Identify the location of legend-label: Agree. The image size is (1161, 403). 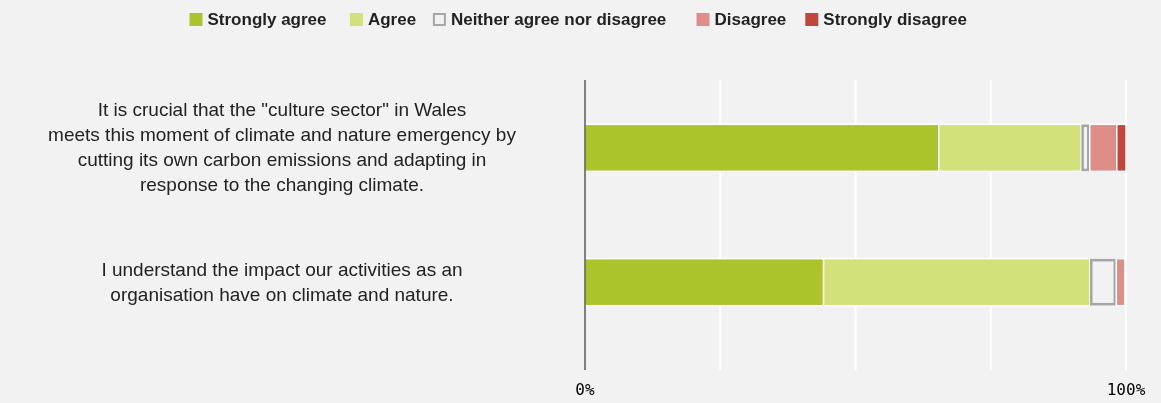
(392, 19).